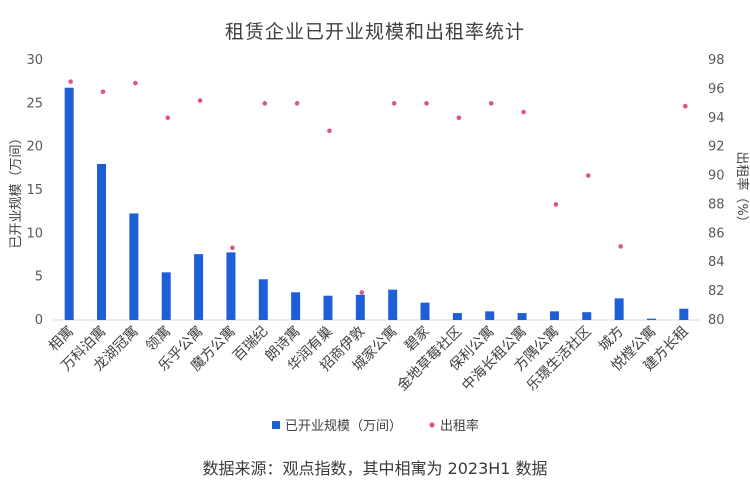  I want to click on y-left-tick-label: 15, so click(34, 190).